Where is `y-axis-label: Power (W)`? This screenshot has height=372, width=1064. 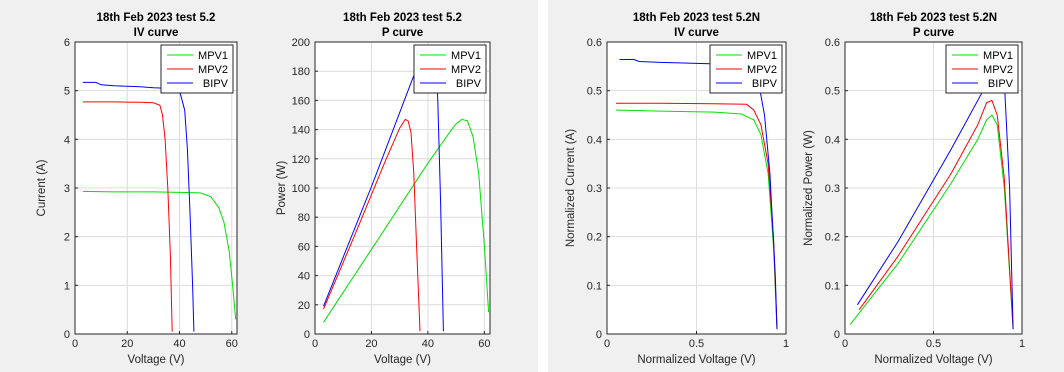 y-axis-label: Power (W) is located at coordinates (282, 188).